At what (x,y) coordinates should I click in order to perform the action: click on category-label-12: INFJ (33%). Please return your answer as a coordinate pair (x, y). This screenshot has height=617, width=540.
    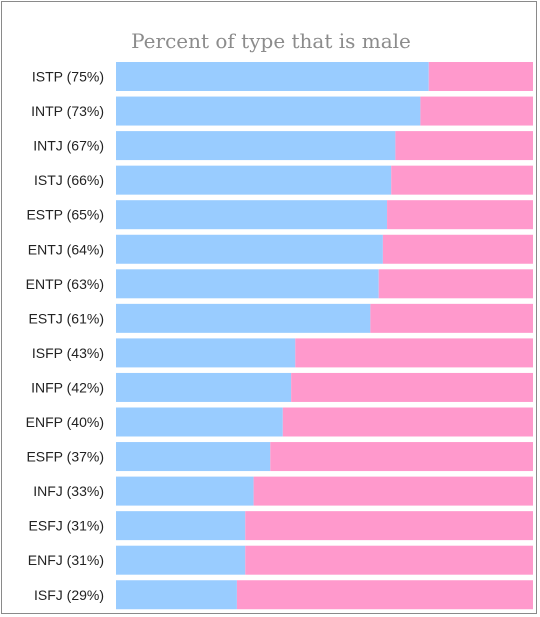
    Looking at the image, I should click on (68, 491).